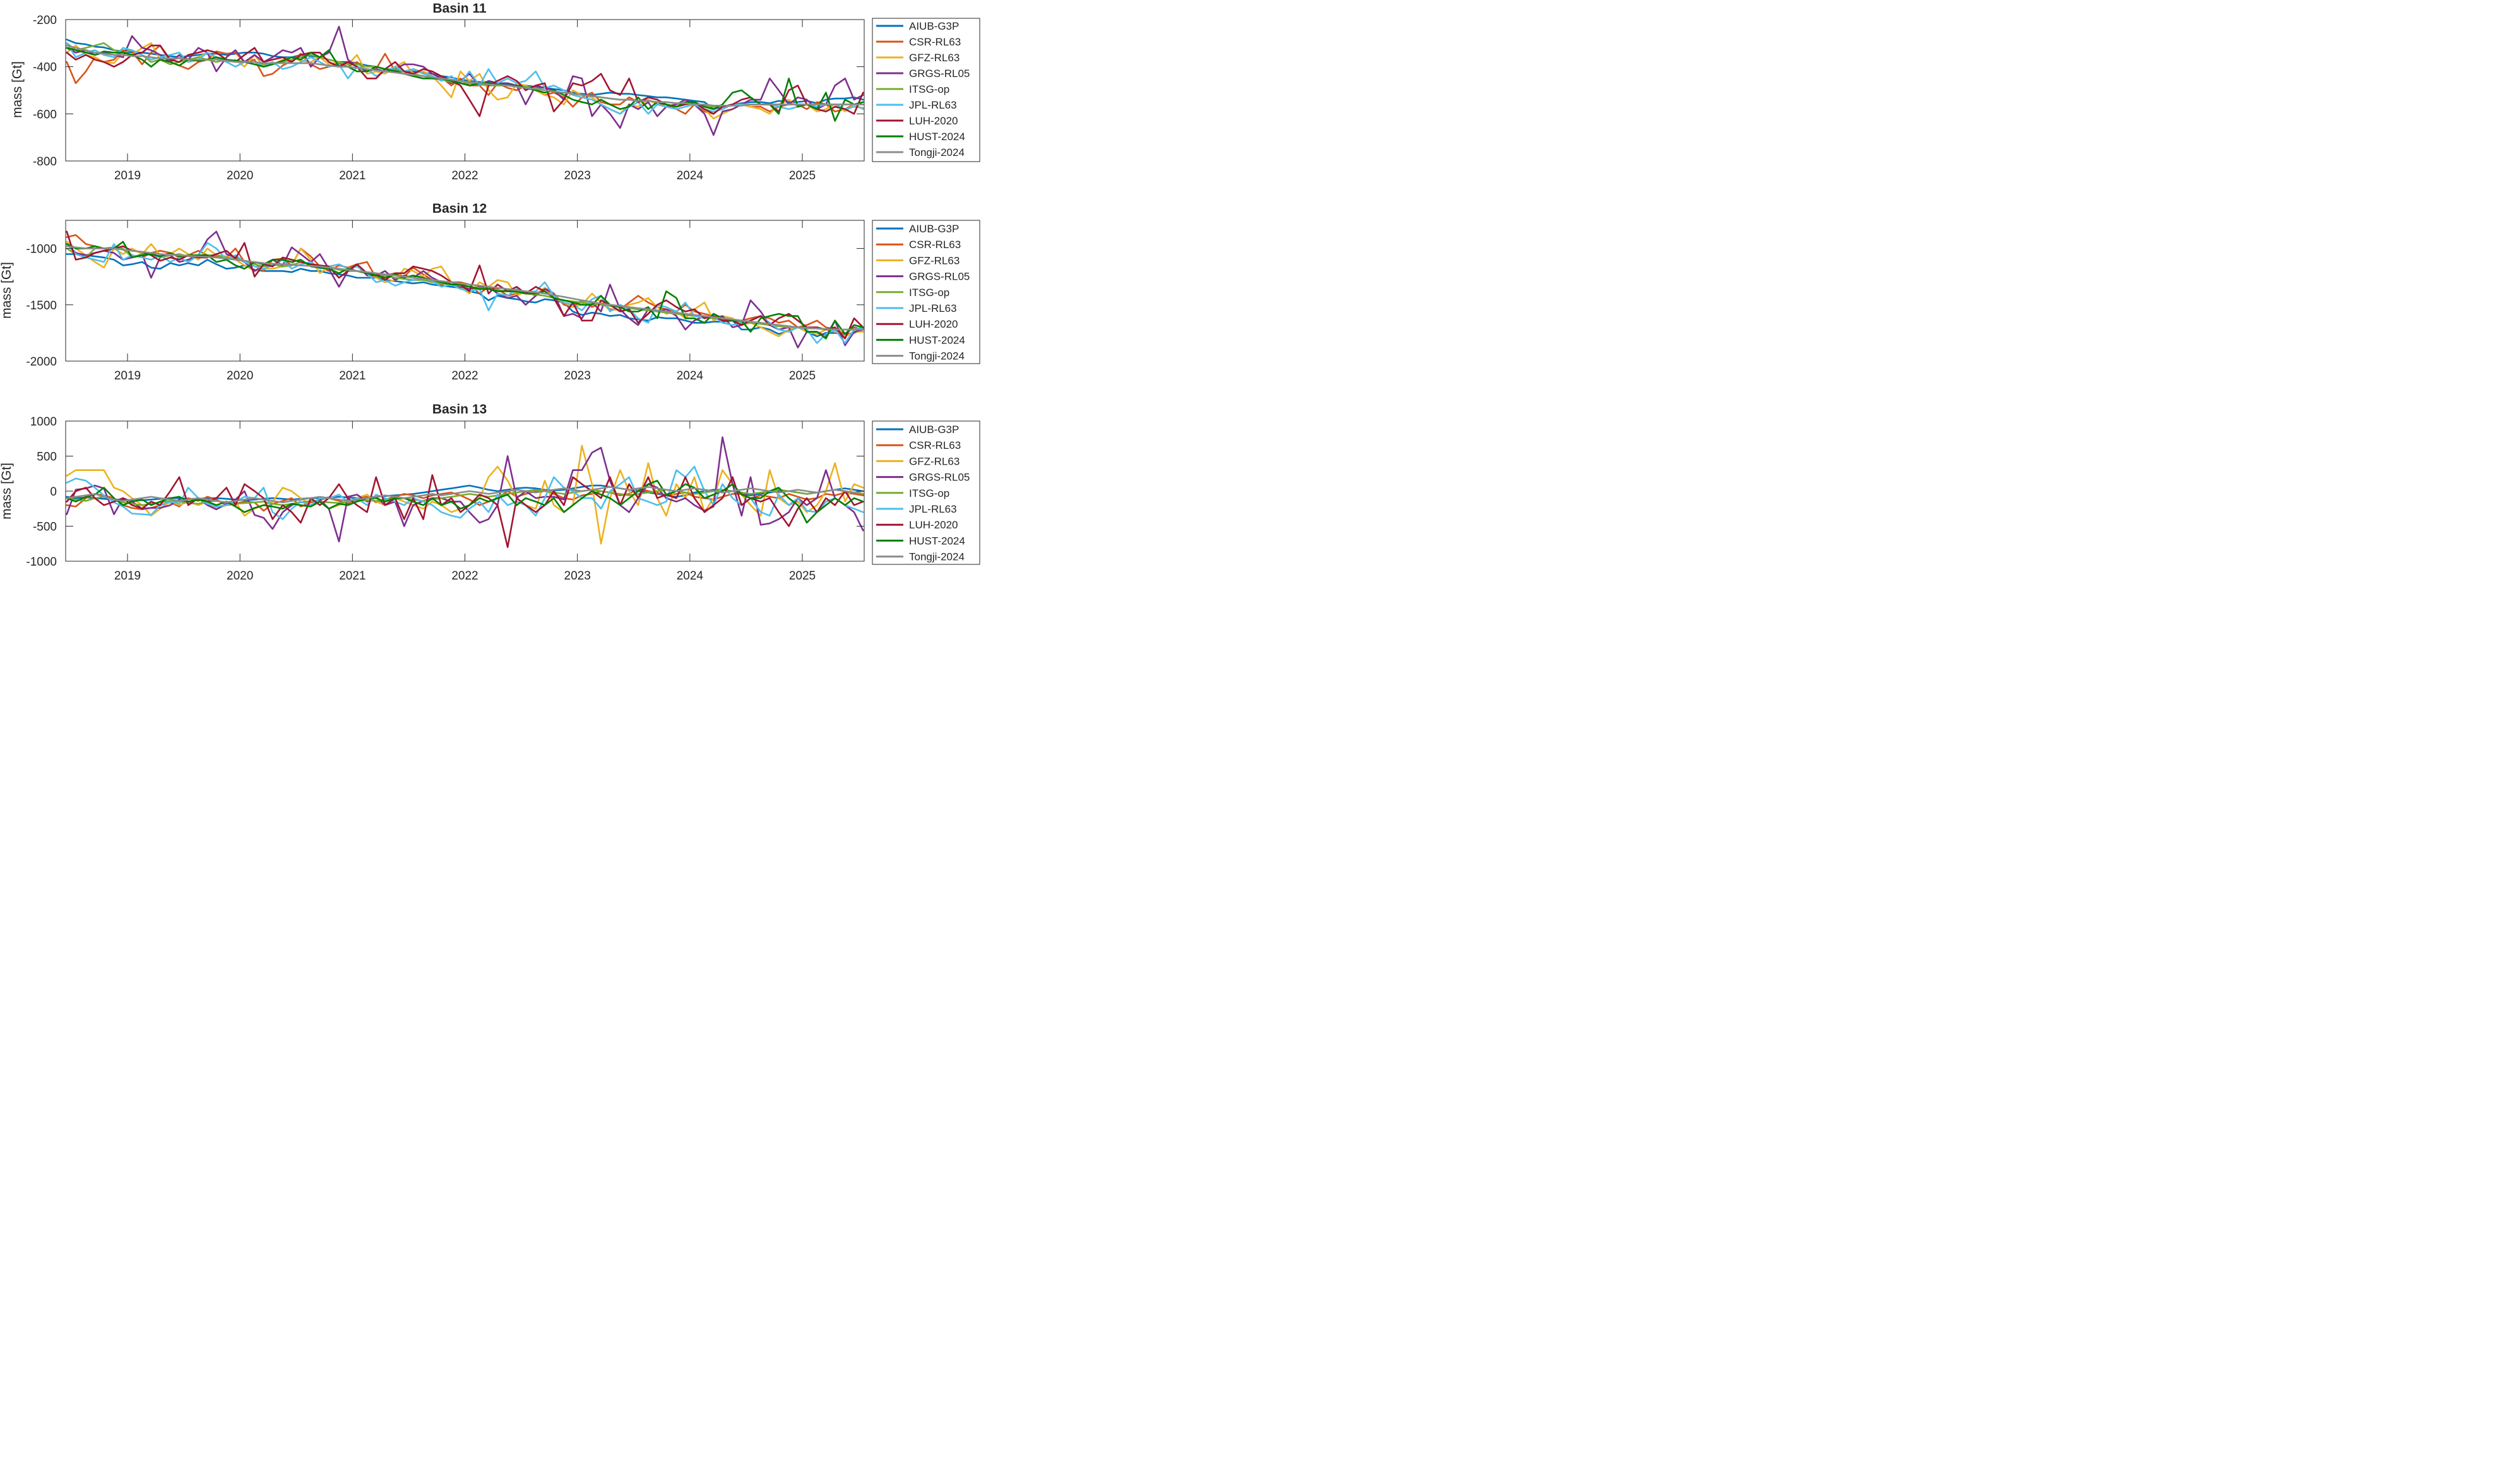 The width and height of the screenshot is (2520, 1481). What do you see at coordinates (45, 20) in the screenshot?
I see `y-tick-label: -200` at bounding box center [45, 20].